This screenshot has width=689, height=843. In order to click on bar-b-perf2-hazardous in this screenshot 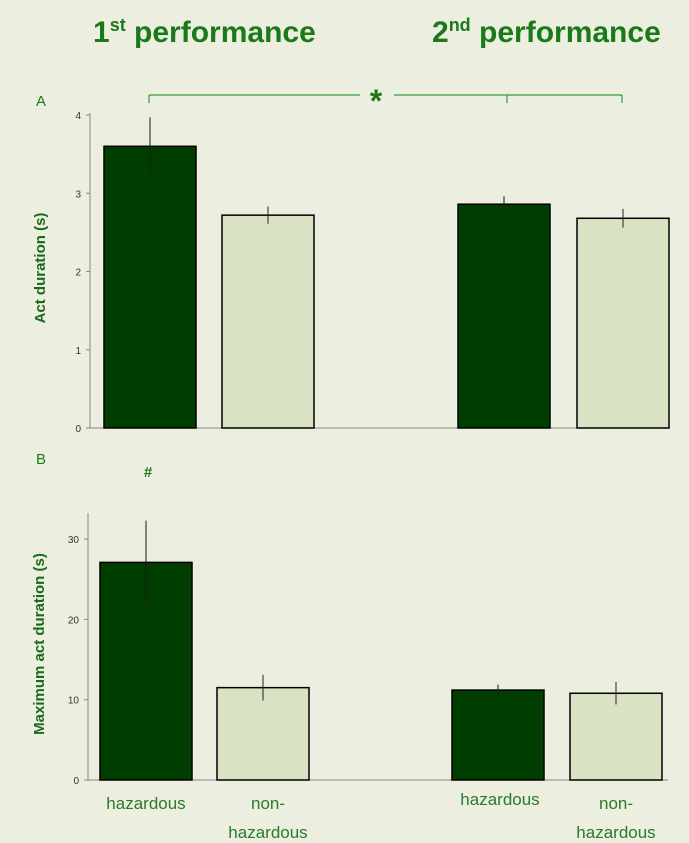, I will do `click(498, 735)`.